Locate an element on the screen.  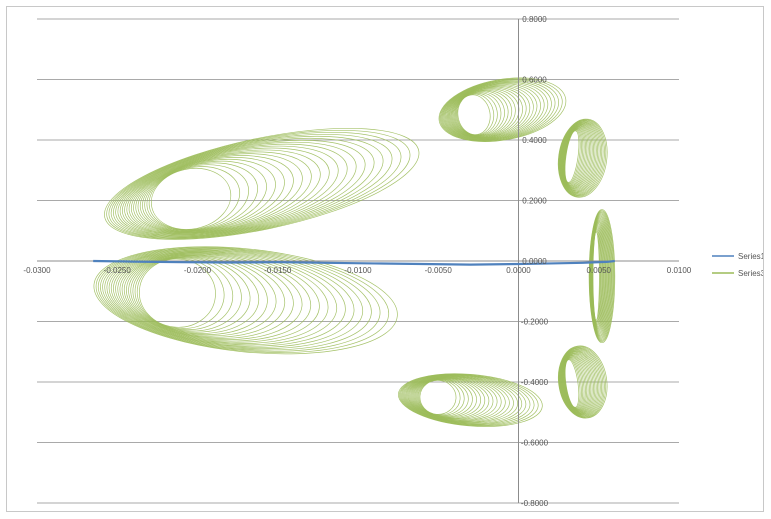
y-tick-label: -0.8000 is located at coordinates (535, 503).